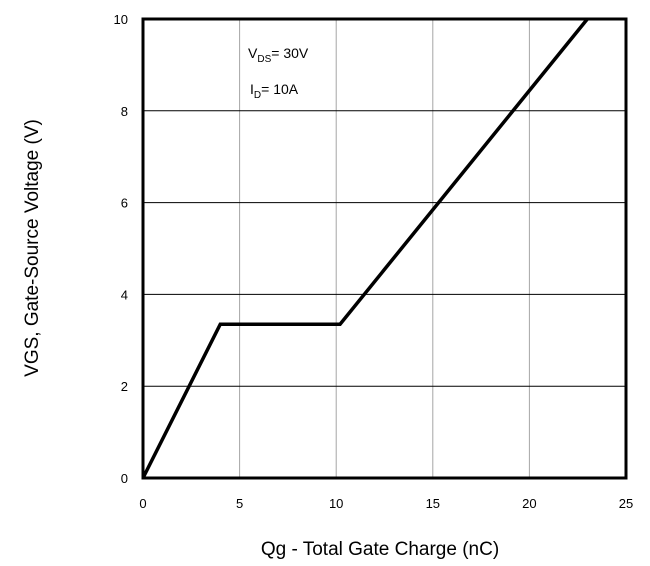  I want to click on y-tick-label-3: 6, so click(124, 203).